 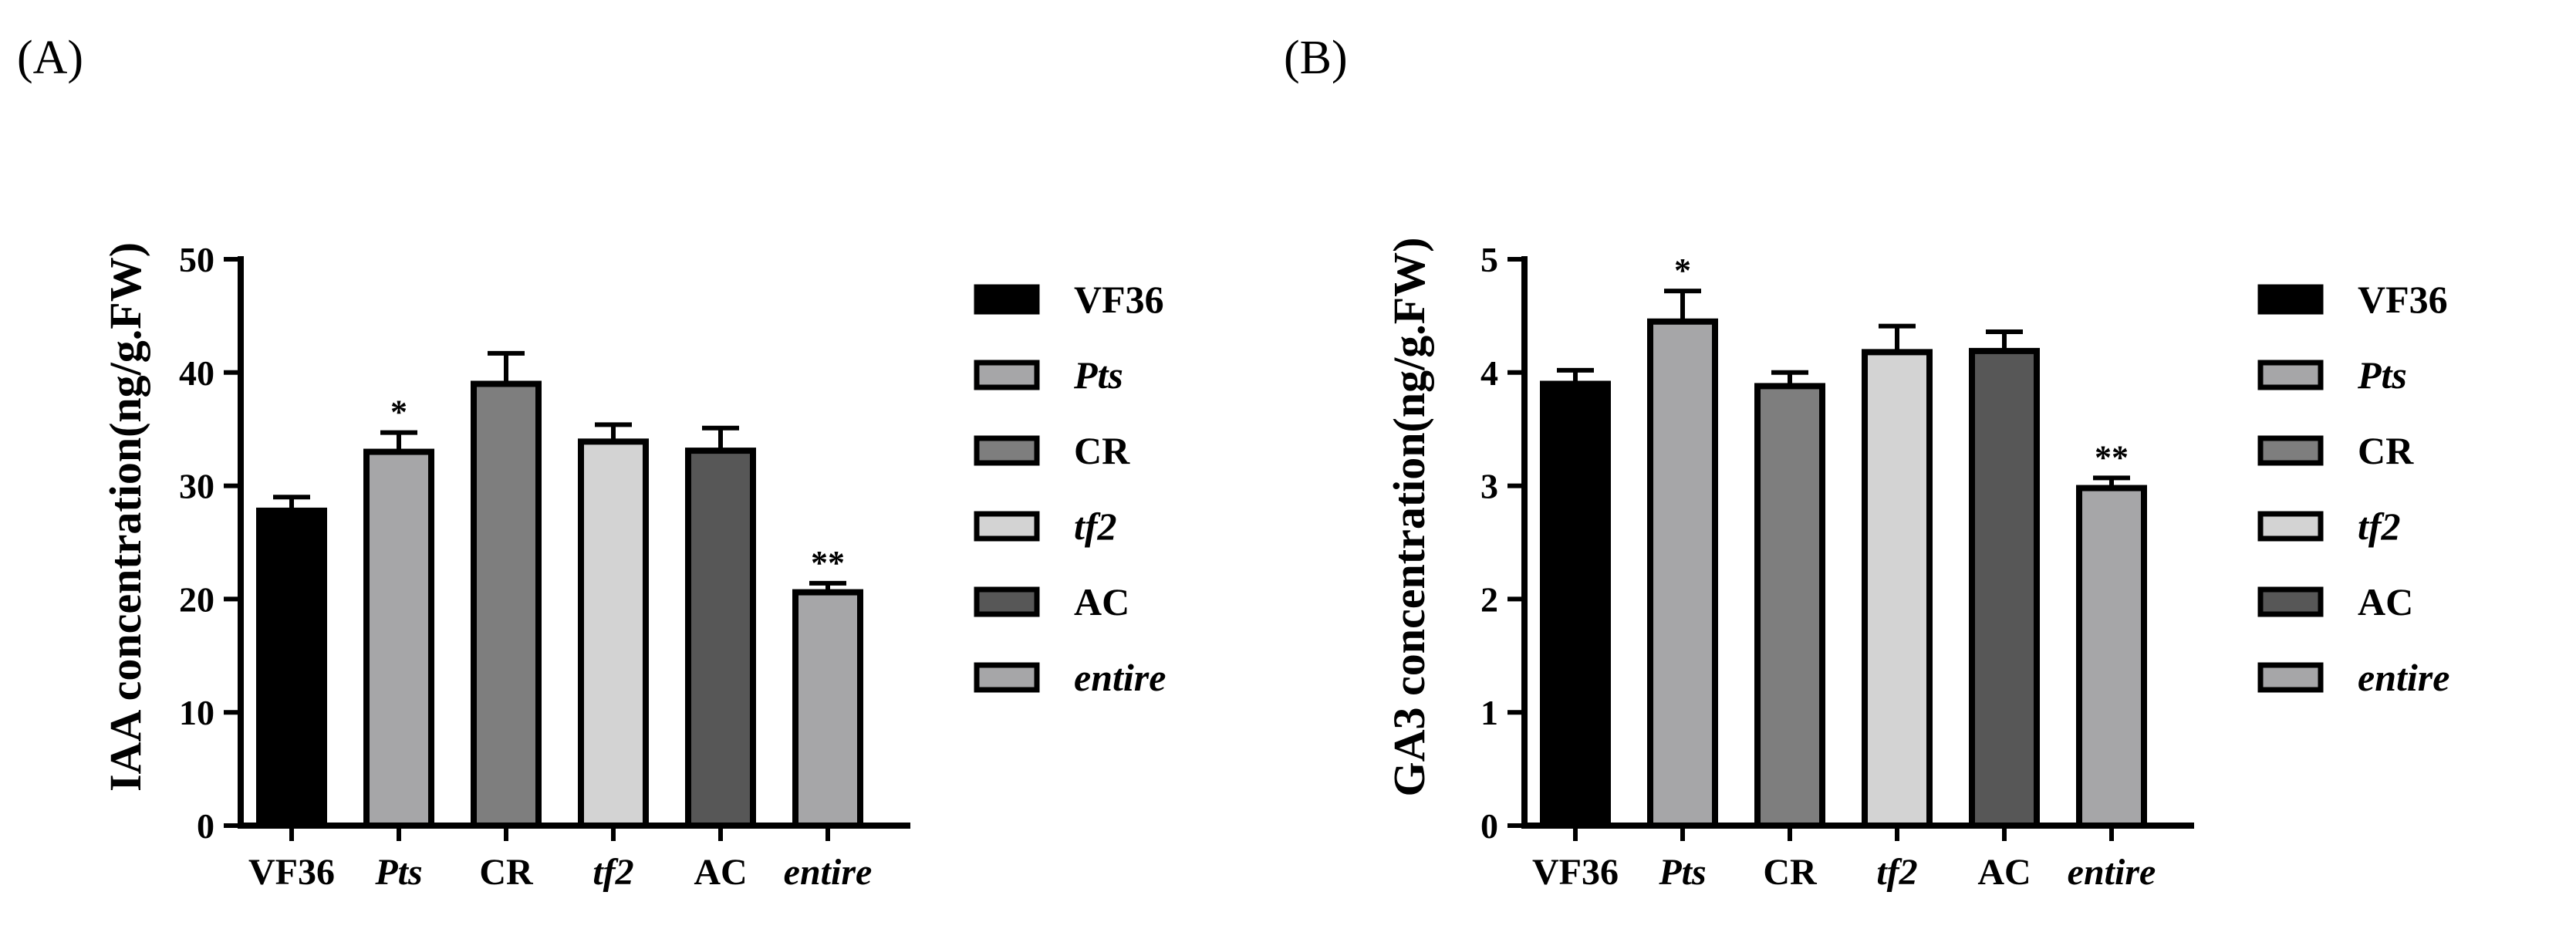 What do you see at coordinates (1316, 58) in the screenshot?
I see `panel-label-b: (B)` at bounding box center [1316, 58].